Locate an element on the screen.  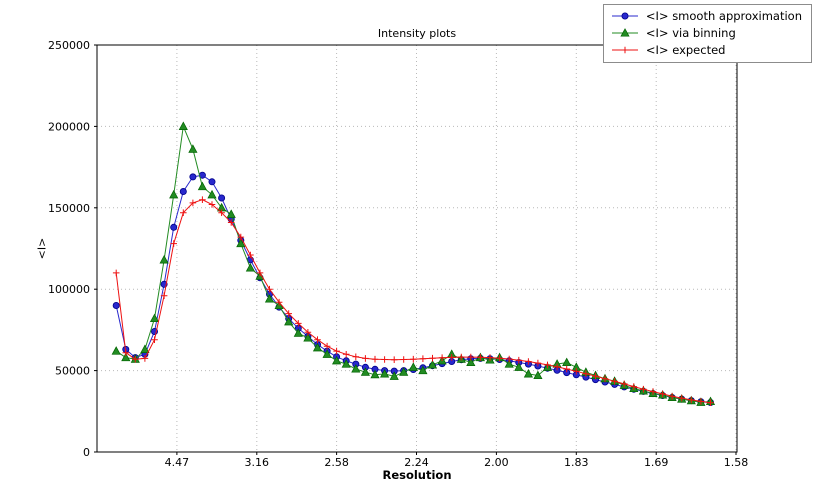
svg-text: 3.16 is located at coordinates (257, 462).